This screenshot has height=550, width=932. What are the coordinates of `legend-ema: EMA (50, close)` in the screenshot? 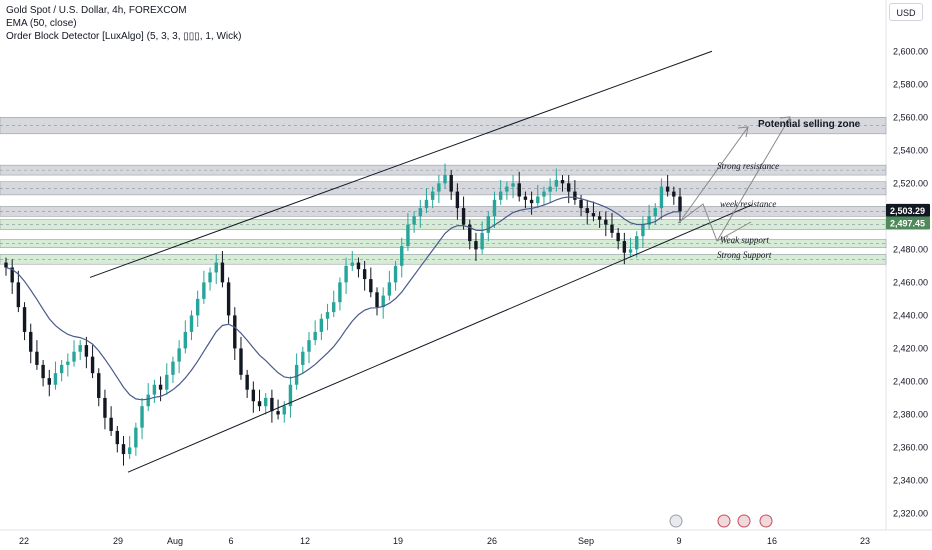 It's located at (41, 23).